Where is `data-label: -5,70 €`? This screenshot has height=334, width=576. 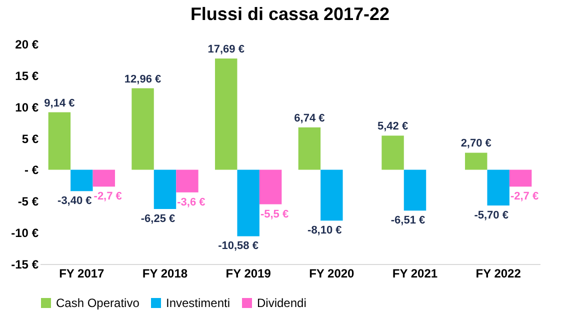 data-label: -5,70 € is located at coordinates (491, 216).